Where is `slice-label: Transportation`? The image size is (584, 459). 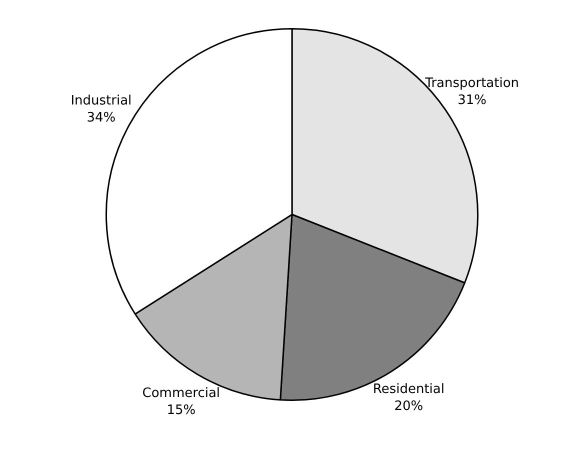 slice-label: Transportation is located at coordinates (472, 83).